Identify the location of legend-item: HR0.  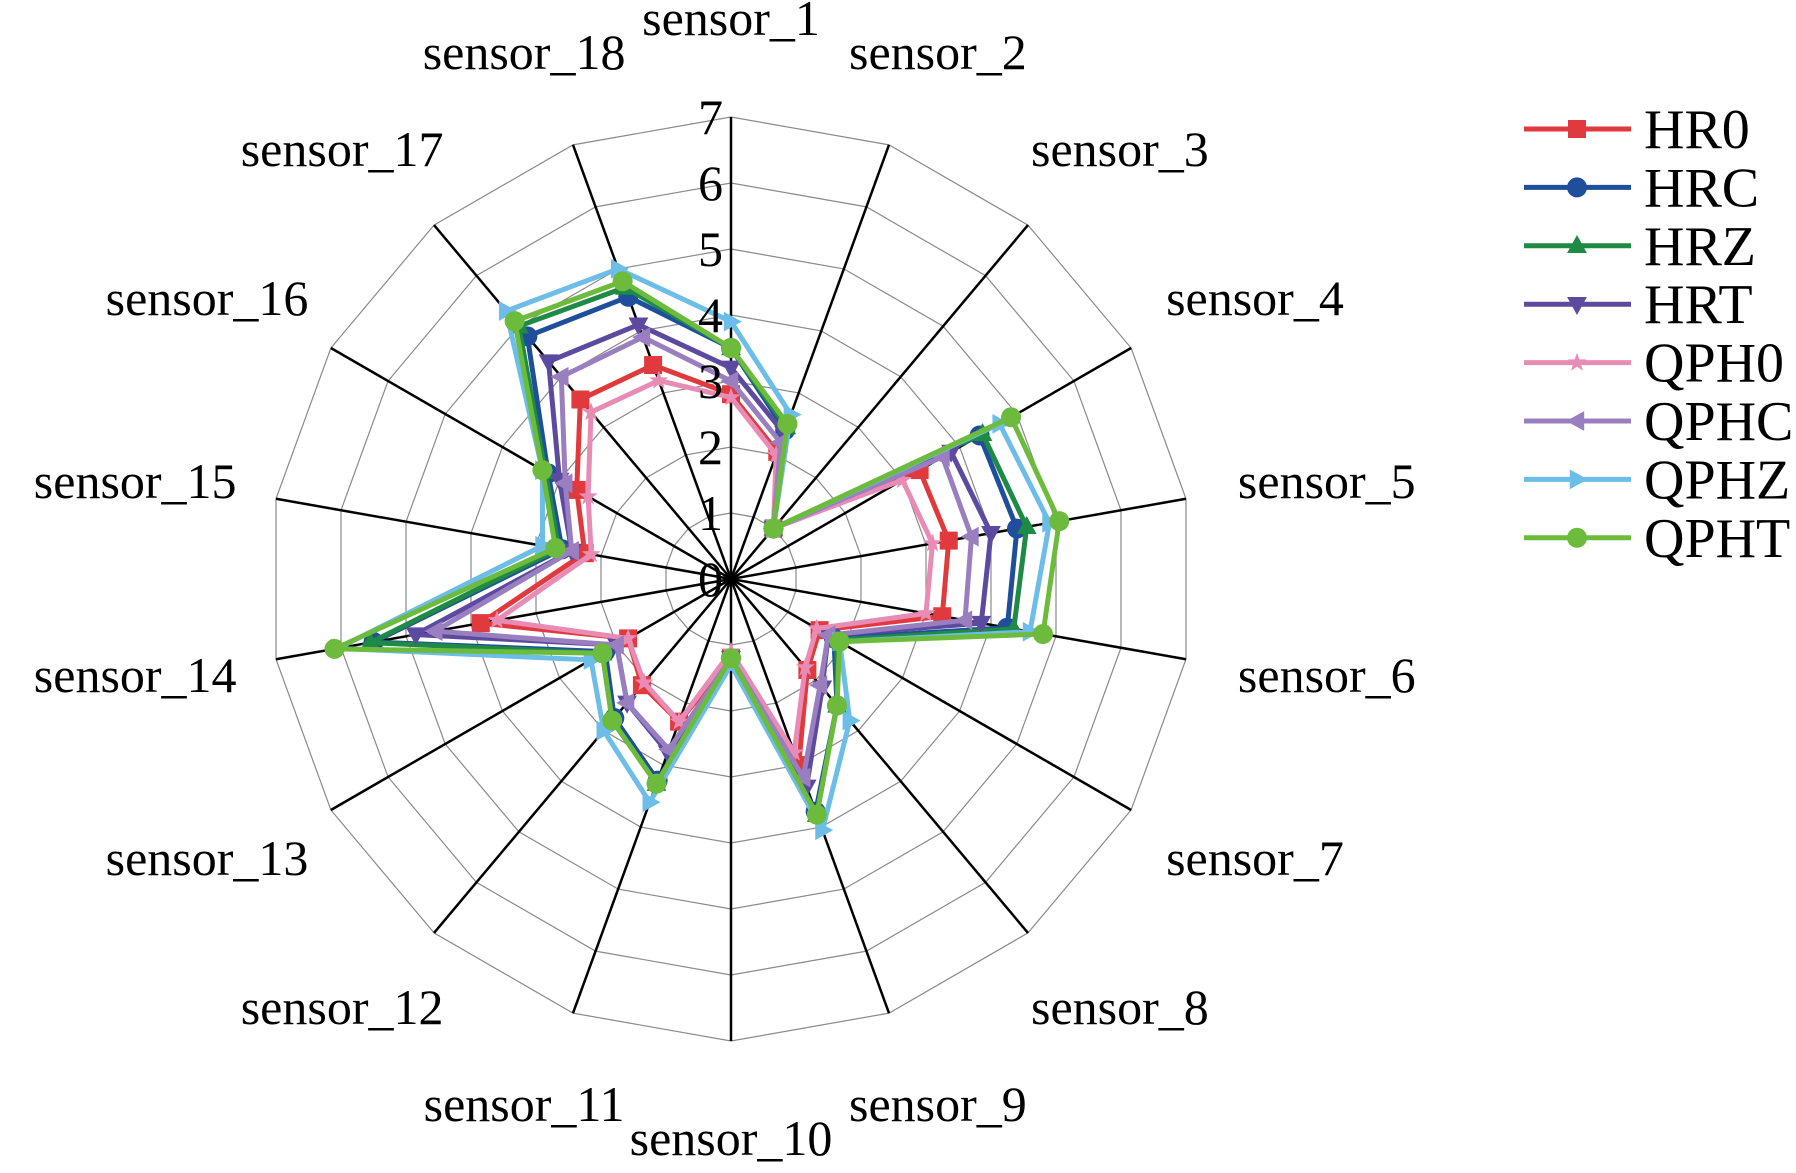
(1637, 130).